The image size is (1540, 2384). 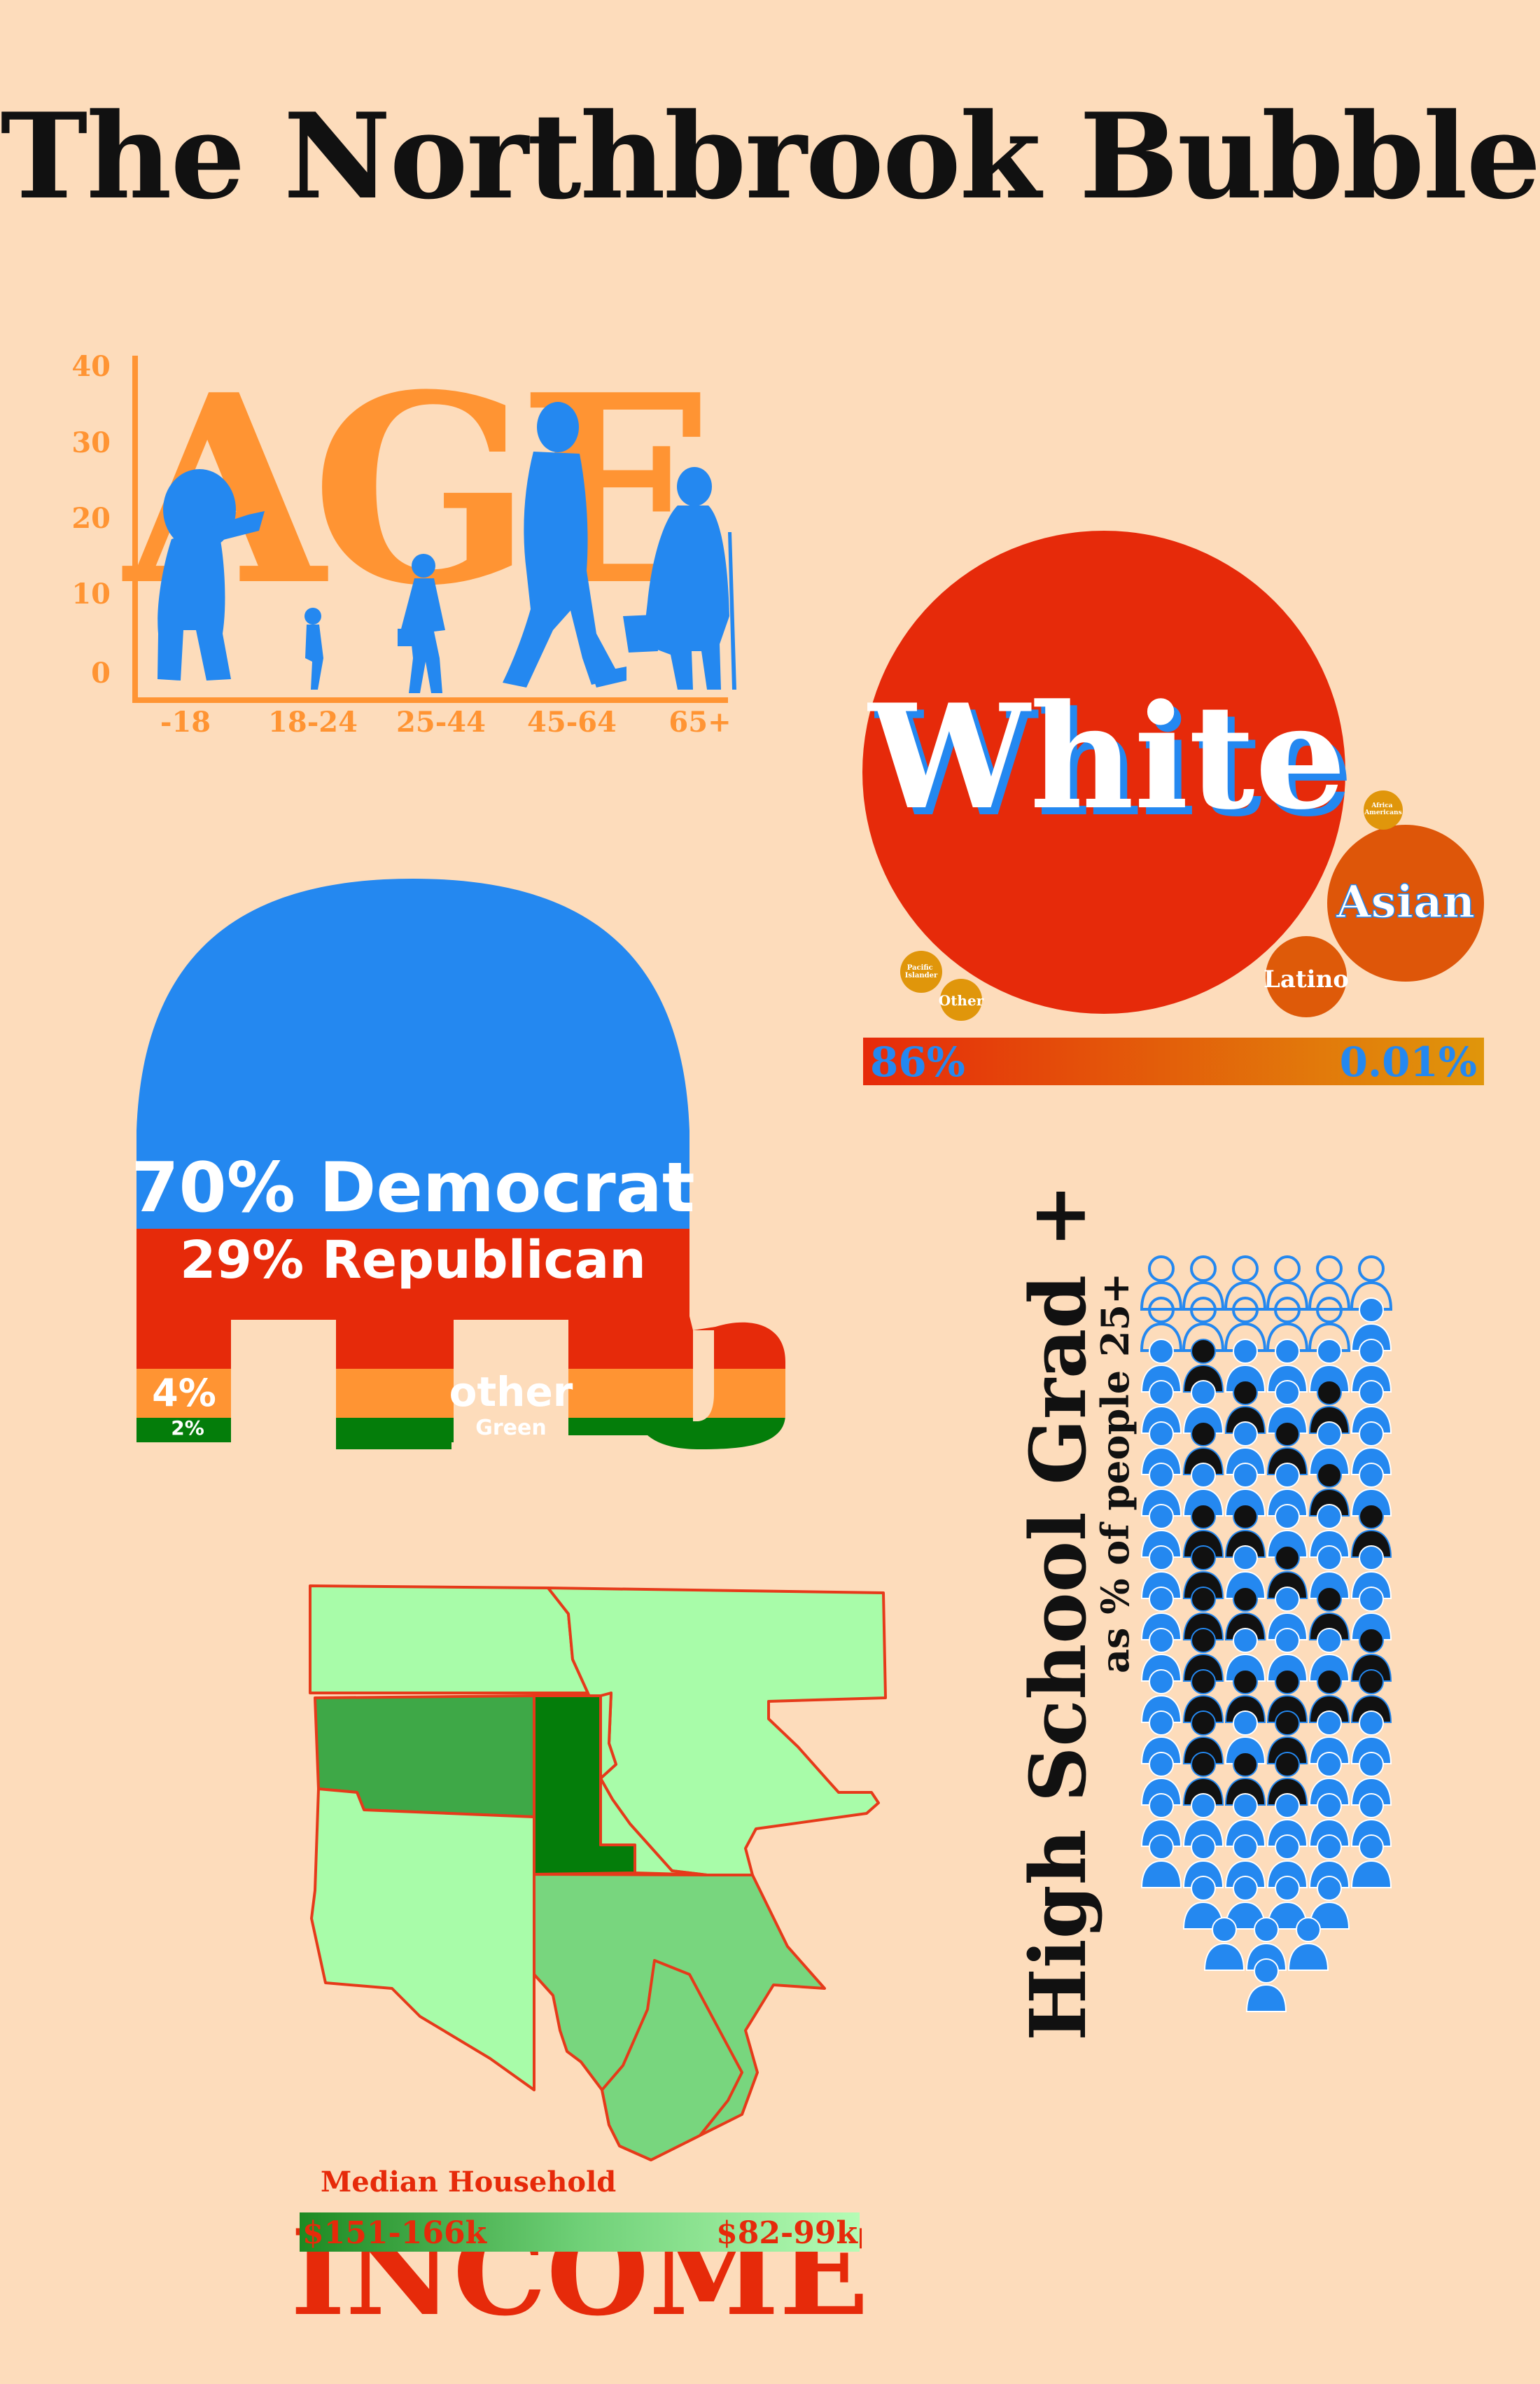 I want to click on education-section: High School Grad + as % of people 25+, so click(x=1202, y=1612).